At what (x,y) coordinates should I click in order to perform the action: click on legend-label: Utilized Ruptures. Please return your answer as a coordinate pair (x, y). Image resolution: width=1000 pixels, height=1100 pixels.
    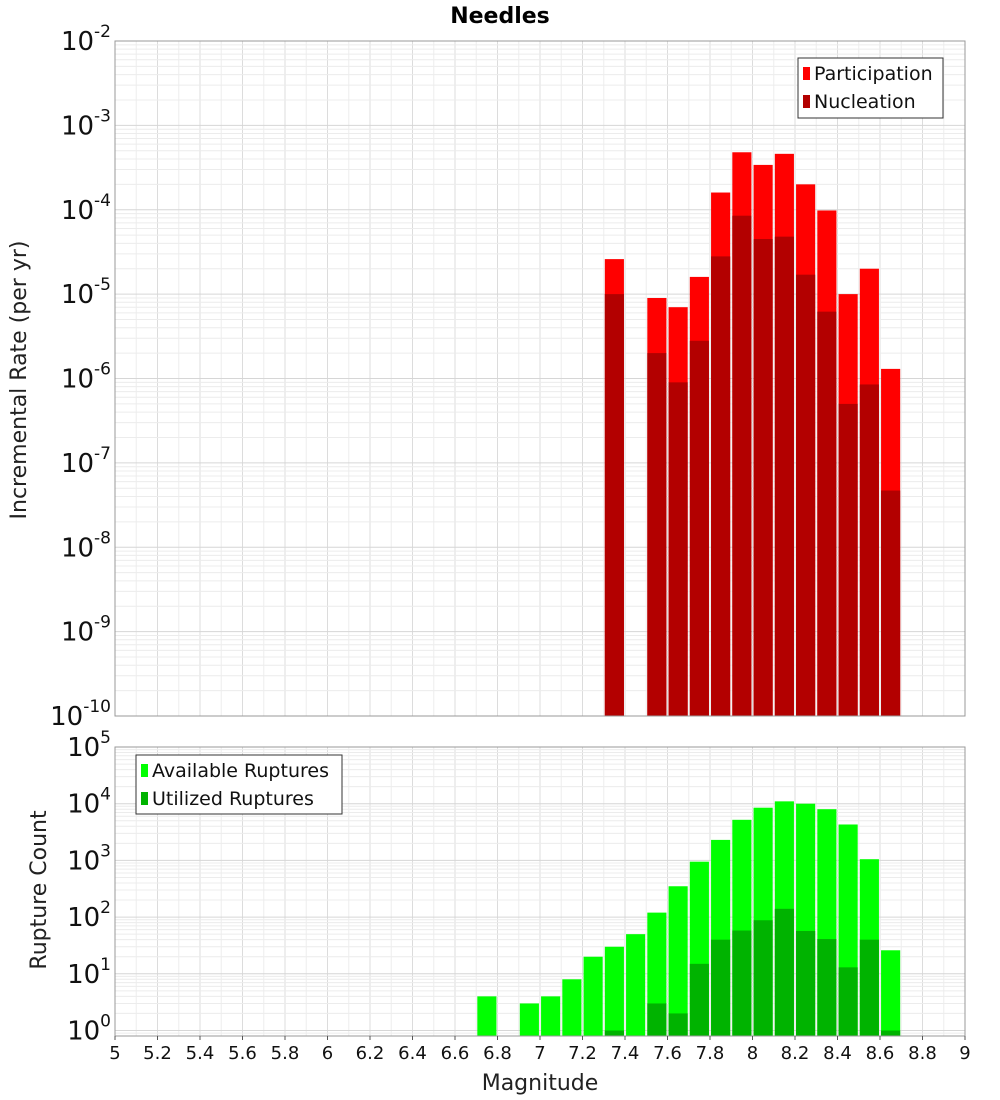
    Looking at the image, I should click on (233, 799).